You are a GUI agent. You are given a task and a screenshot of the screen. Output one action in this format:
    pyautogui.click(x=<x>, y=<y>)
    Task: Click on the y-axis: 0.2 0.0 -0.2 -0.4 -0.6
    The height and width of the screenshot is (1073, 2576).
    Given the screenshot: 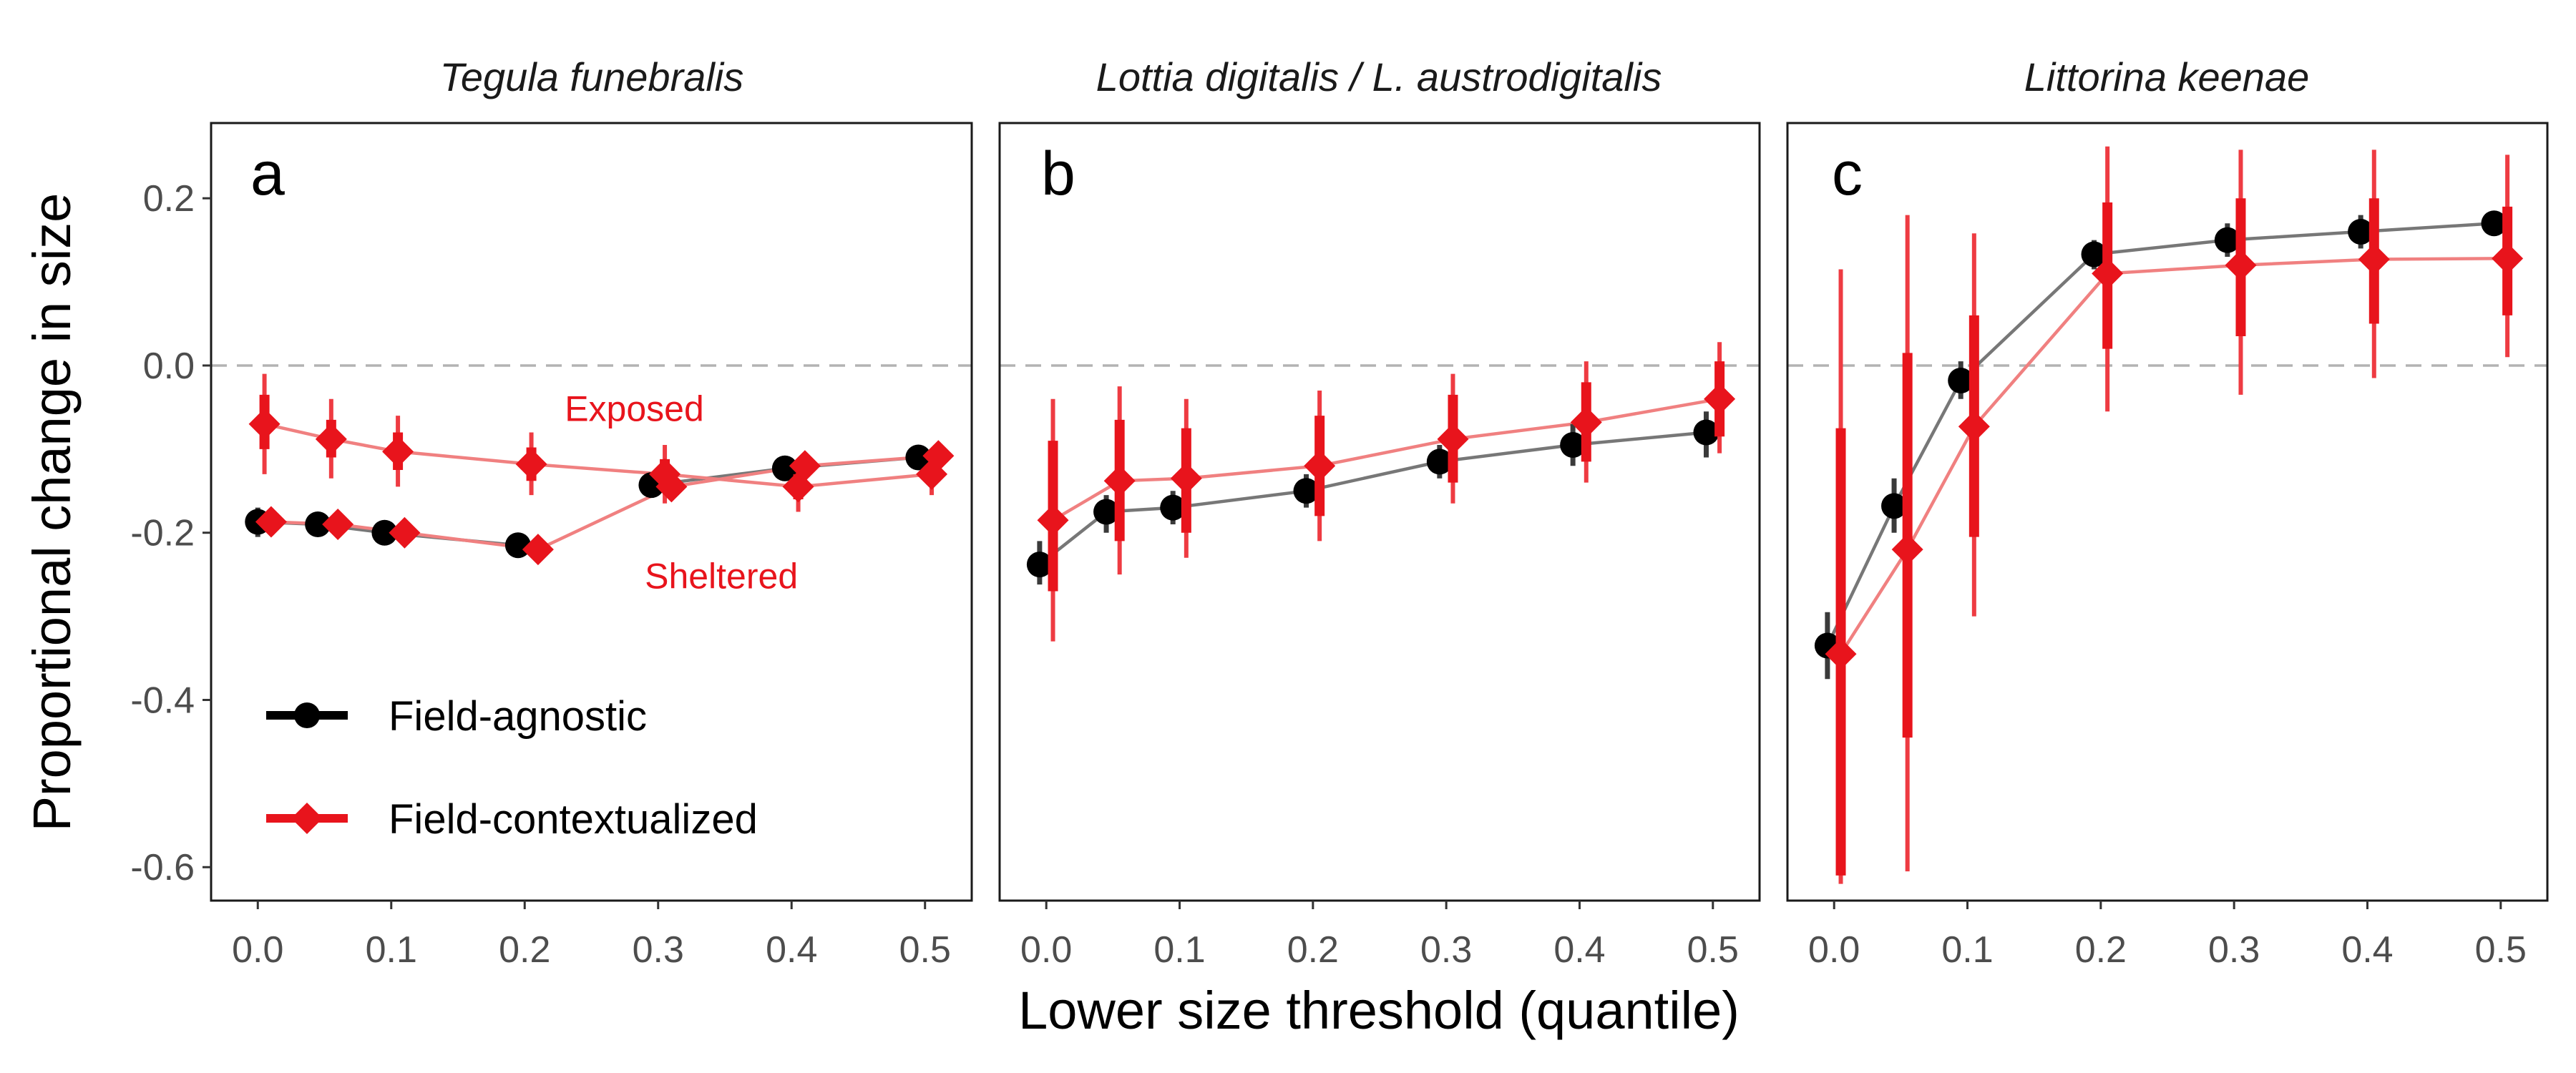 What is the action you would take?
    pyautogui.click(x=170, y=533)
    